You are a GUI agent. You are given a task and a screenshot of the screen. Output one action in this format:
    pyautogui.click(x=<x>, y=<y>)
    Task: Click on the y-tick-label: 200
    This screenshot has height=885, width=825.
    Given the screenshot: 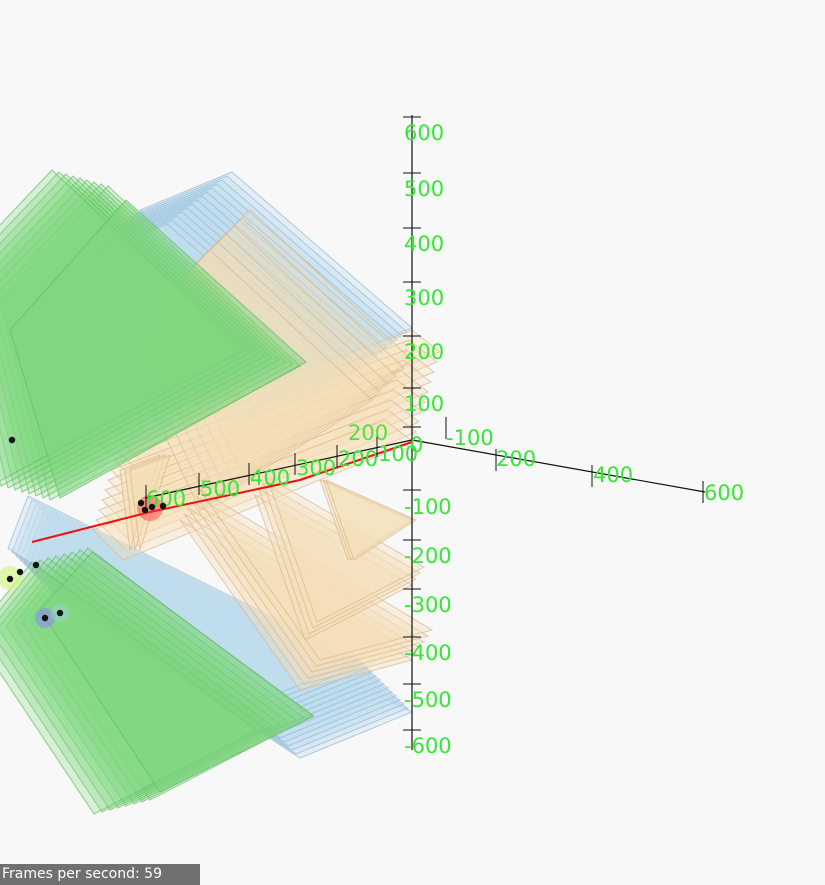 What is the action you would take?
    pyautogui.click(x=424, y=352)
    